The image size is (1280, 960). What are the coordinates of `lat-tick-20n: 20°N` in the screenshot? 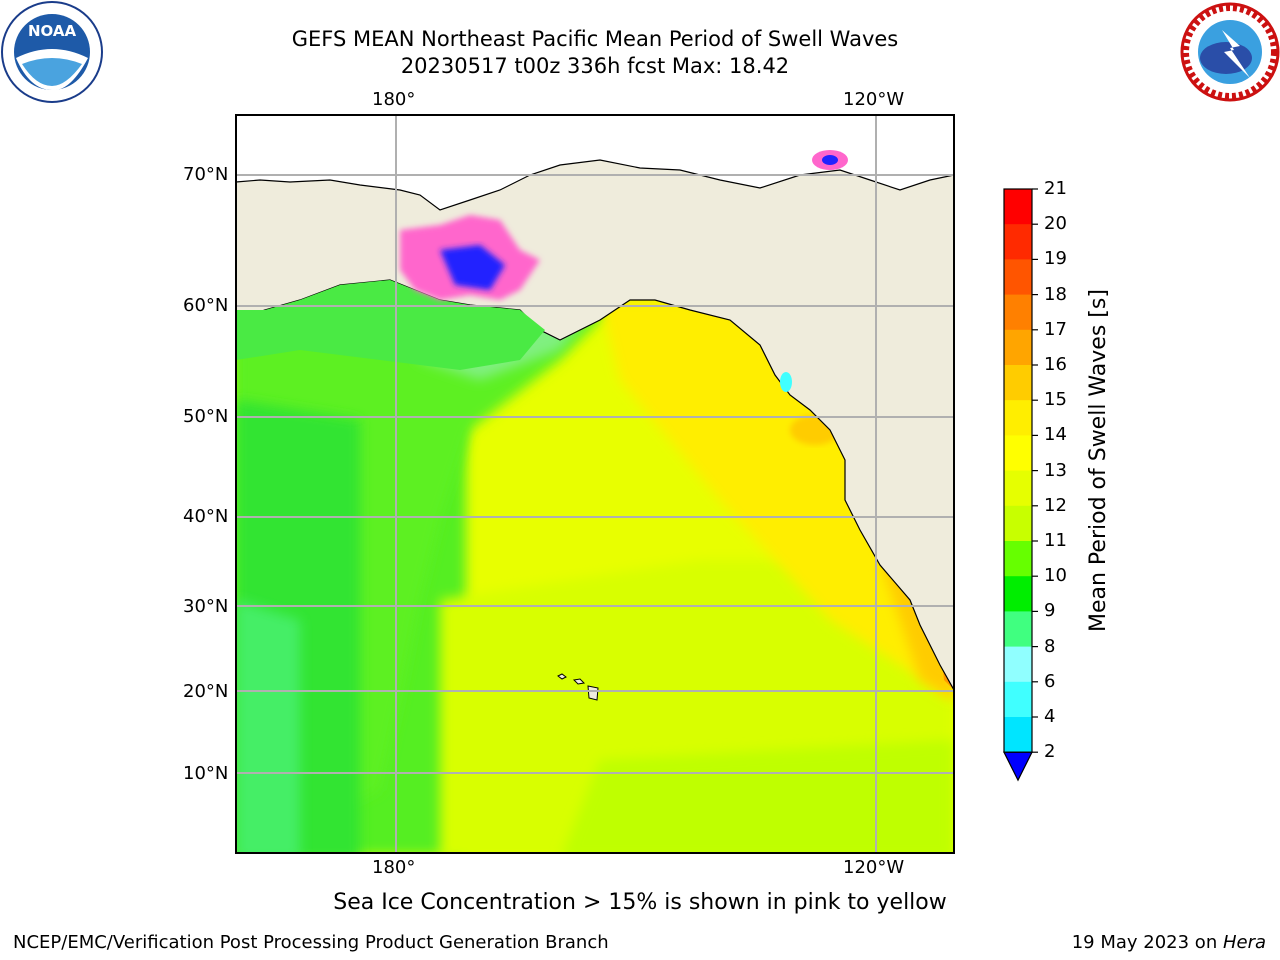 It's located at (206, 691).